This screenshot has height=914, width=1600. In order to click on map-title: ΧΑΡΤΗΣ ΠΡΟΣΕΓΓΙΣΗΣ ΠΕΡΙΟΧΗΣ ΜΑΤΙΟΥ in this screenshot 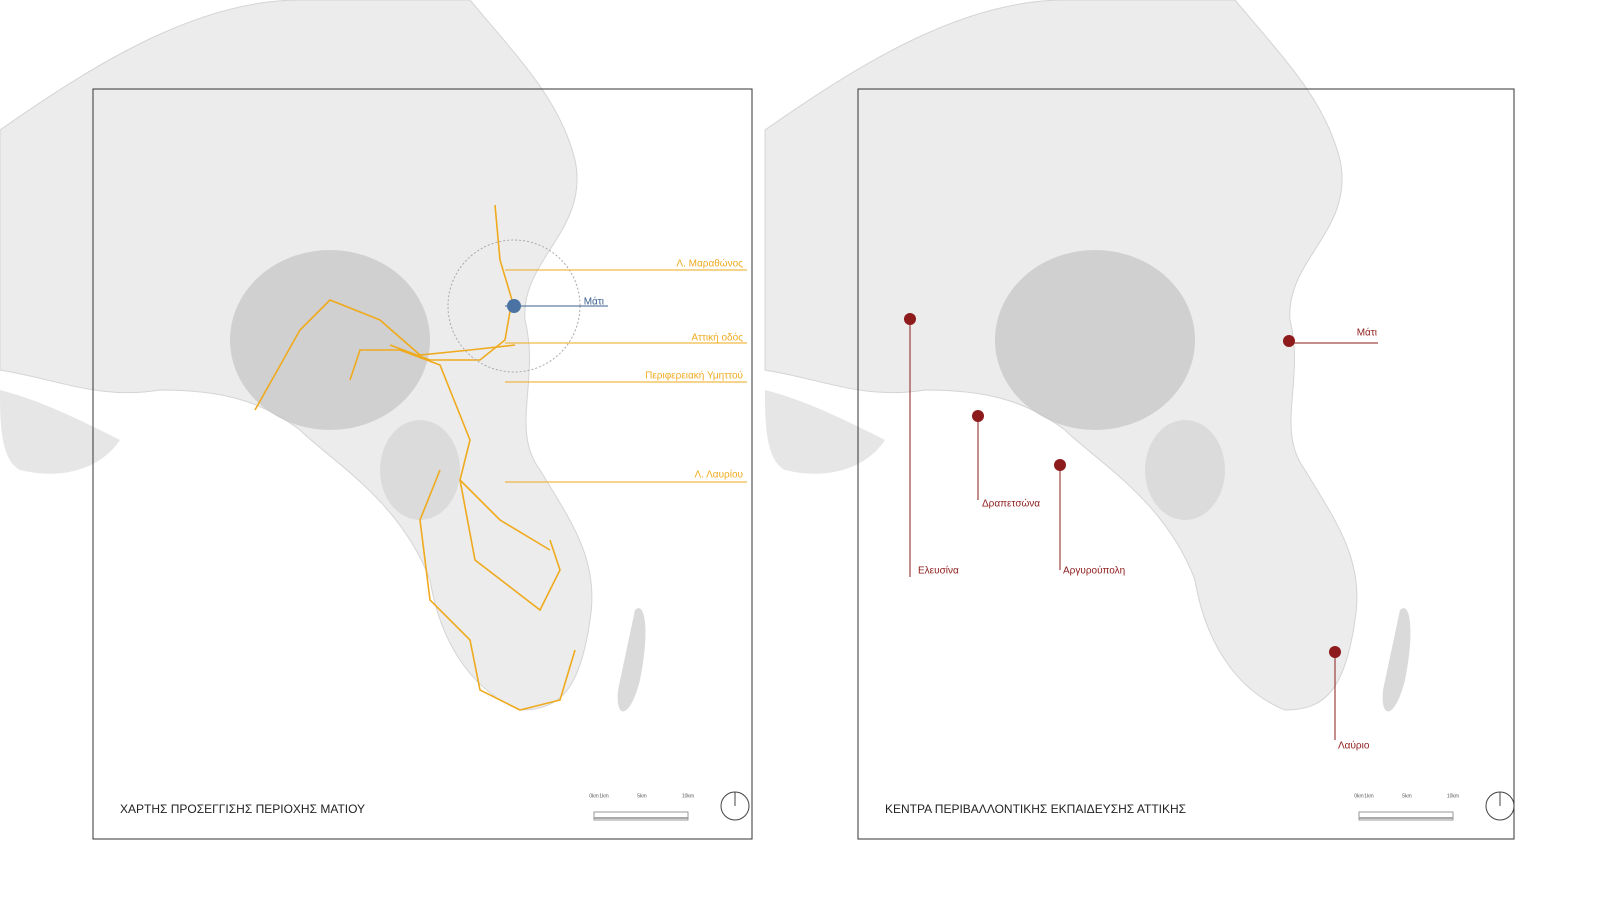, I will do `click(242, 809)`.